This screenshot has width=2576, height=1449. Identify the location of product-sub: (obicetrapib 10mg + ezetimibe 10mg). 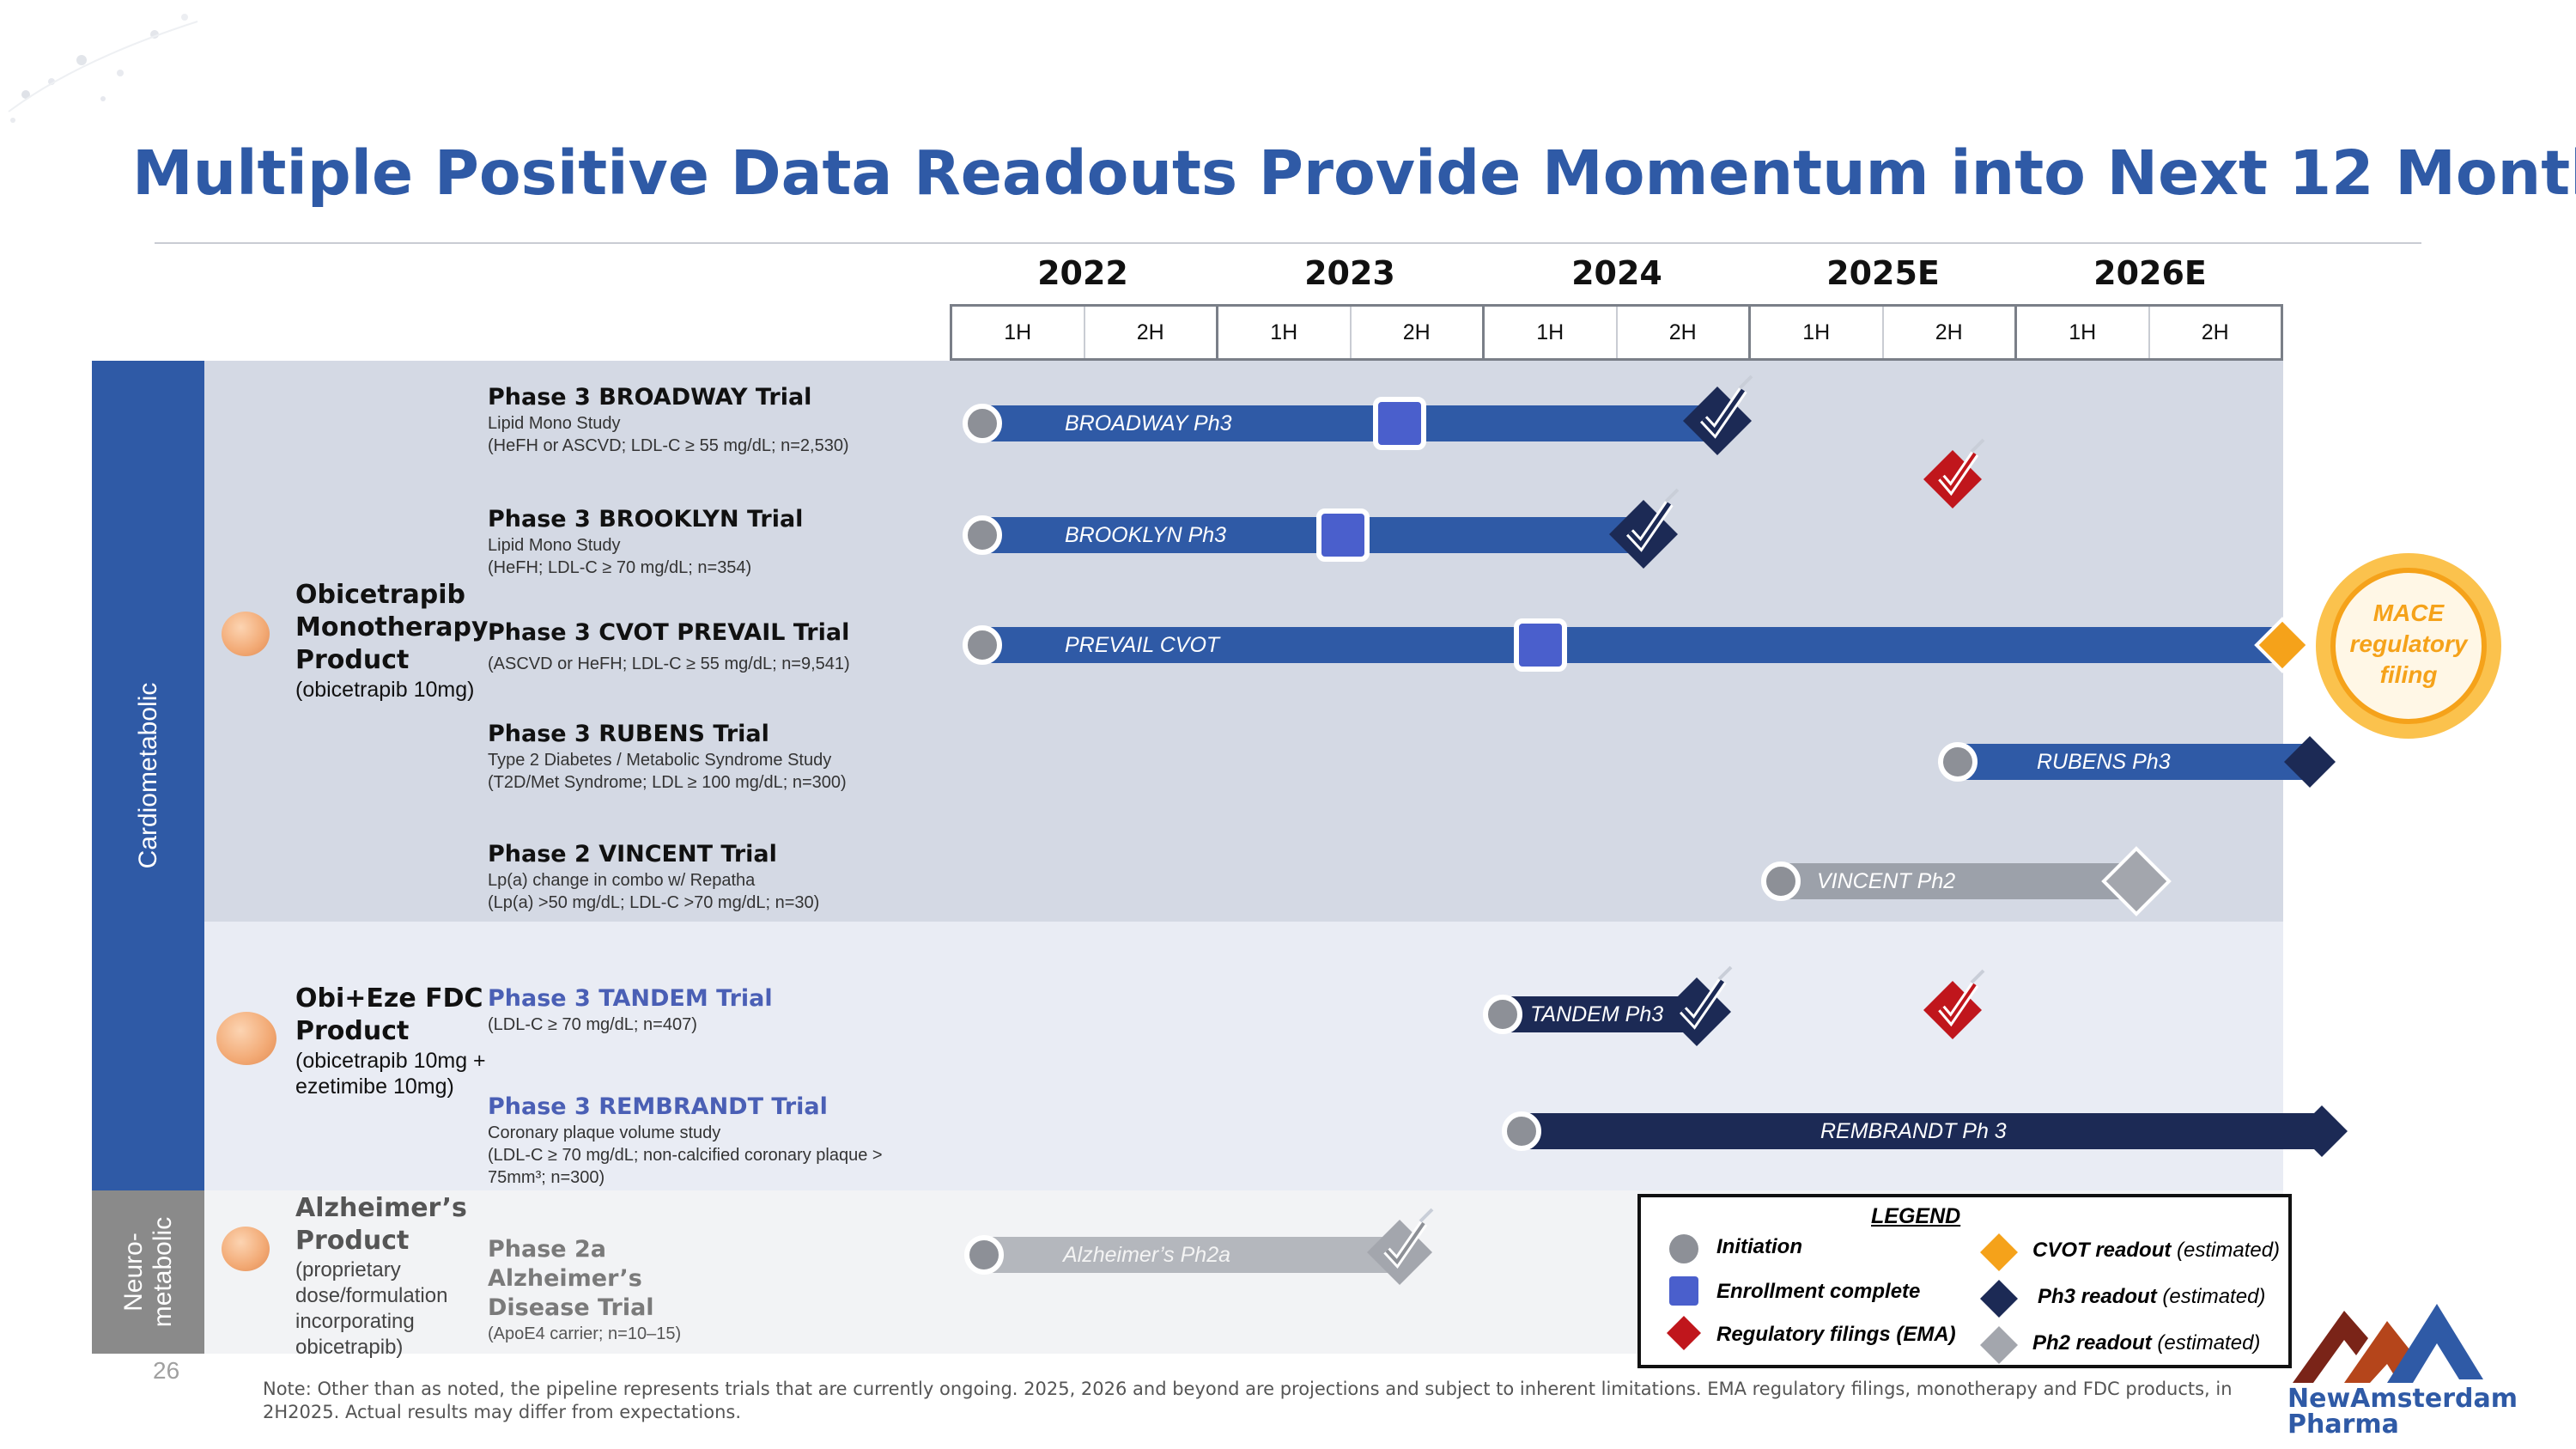
(390, 1074).